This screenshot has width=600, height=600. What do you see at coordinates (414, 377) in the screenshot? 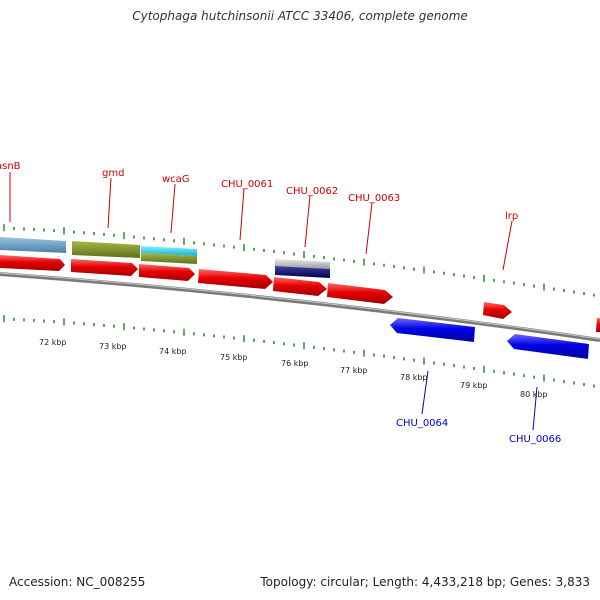
I see `scale-label-78kbp: 78 kbp` at bounding box center [414, 377].